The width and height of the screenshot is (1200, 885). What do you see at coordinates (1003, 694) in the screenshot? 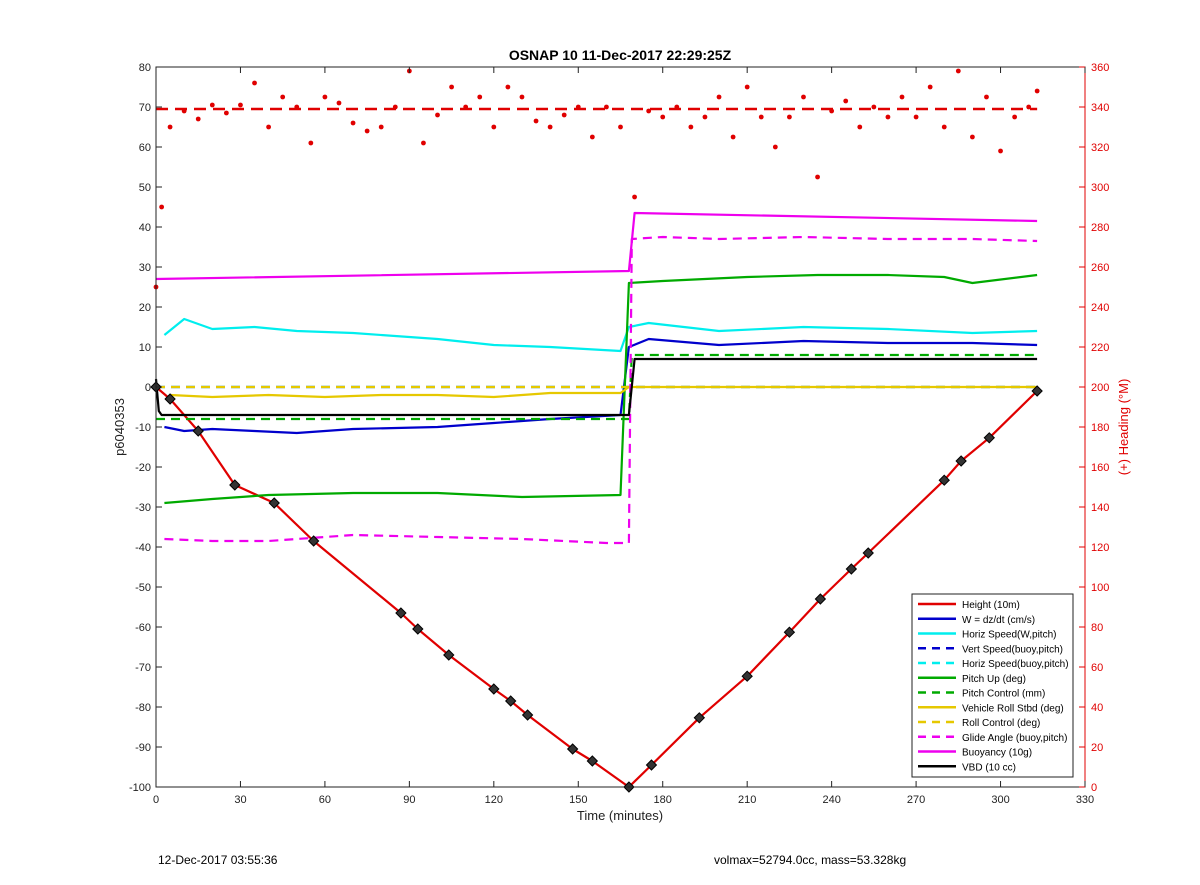
I see `legend-label: Pitch Control (mm)` at bounding box center [1003, 694].